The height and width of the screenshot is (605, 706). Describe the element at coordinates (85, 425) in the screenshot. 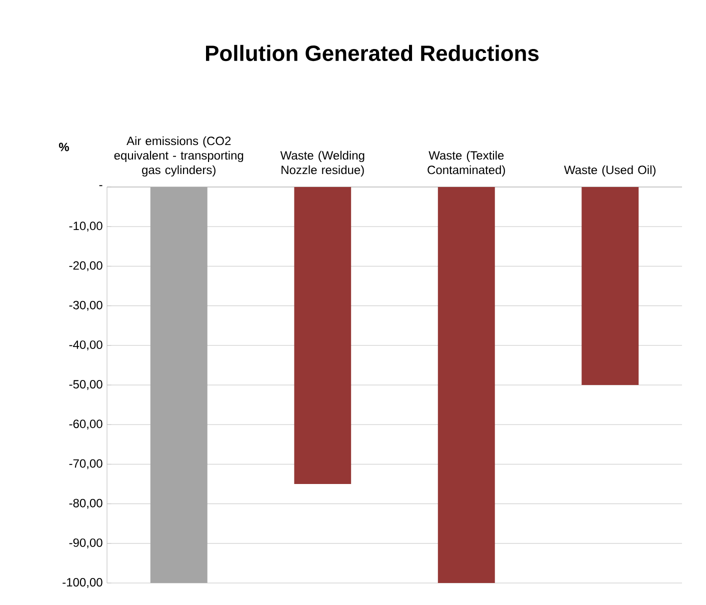

I see `y-tick-label: -60,00` at that location.